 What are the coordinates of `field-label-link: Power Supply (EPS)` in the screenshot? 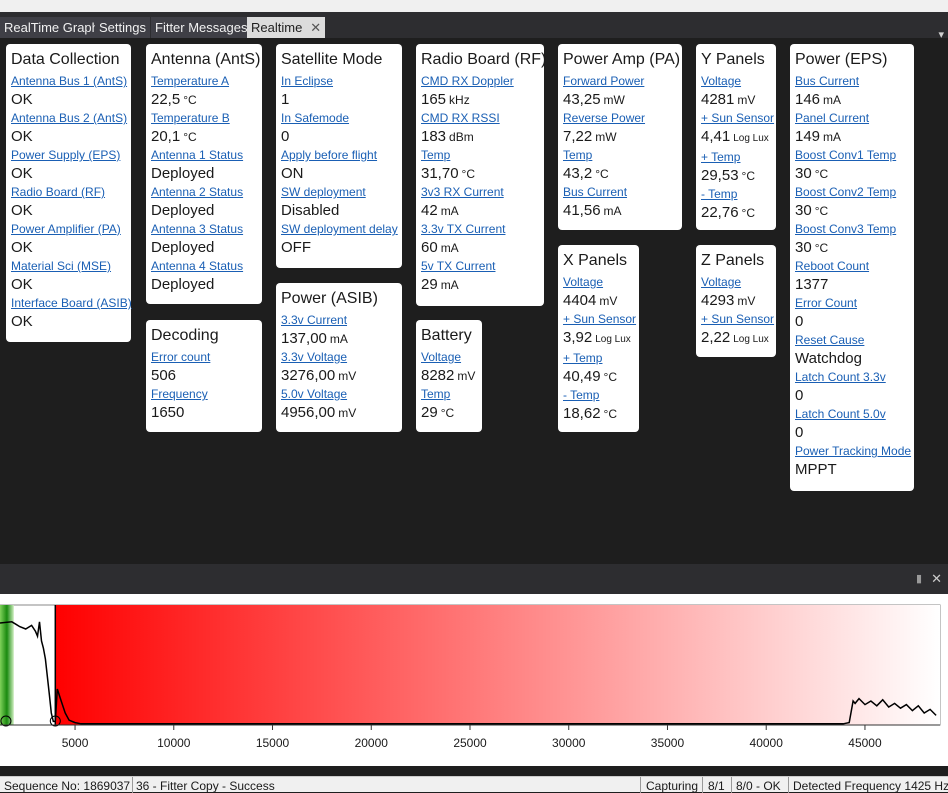 It's located at (66, 155).